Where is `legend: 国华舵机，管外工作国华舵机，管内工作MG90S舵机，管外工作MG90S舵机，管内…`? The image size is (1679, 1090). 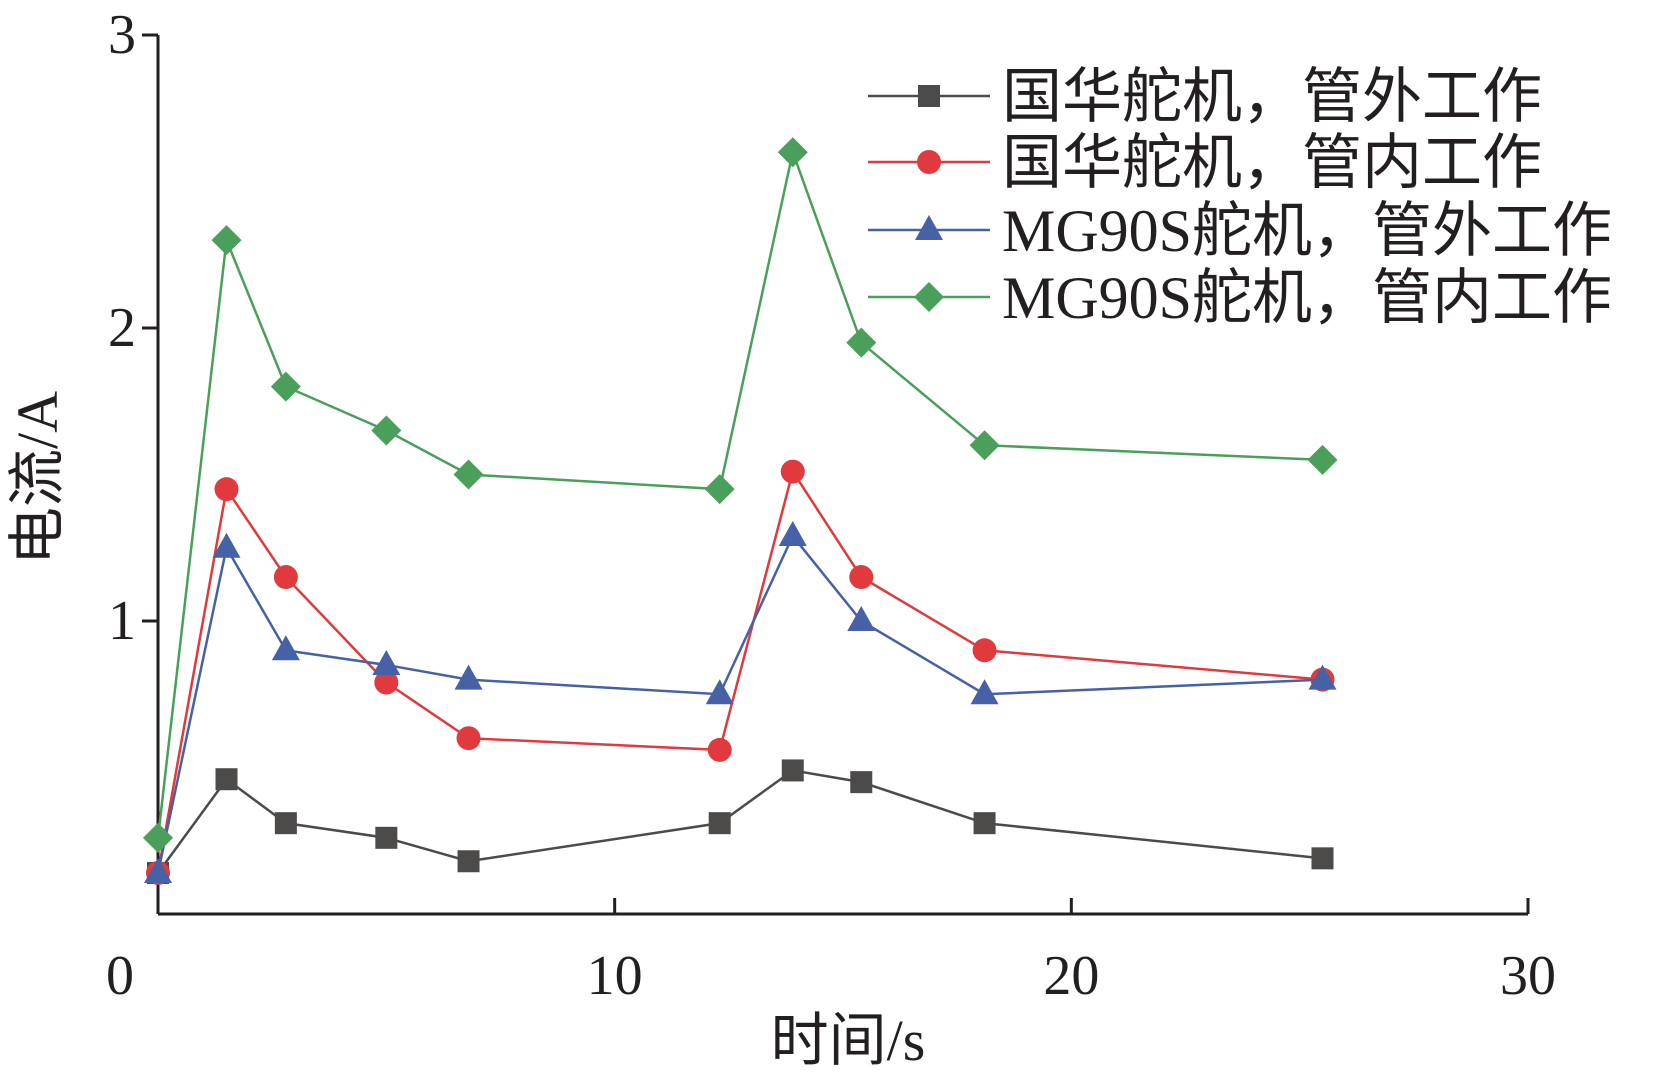
legend: 国华舵机，管外工作国华舵机，管内工作MG90S舵机，管外工作MG90S舵机，管内… is located at coordinates (1240, 197).